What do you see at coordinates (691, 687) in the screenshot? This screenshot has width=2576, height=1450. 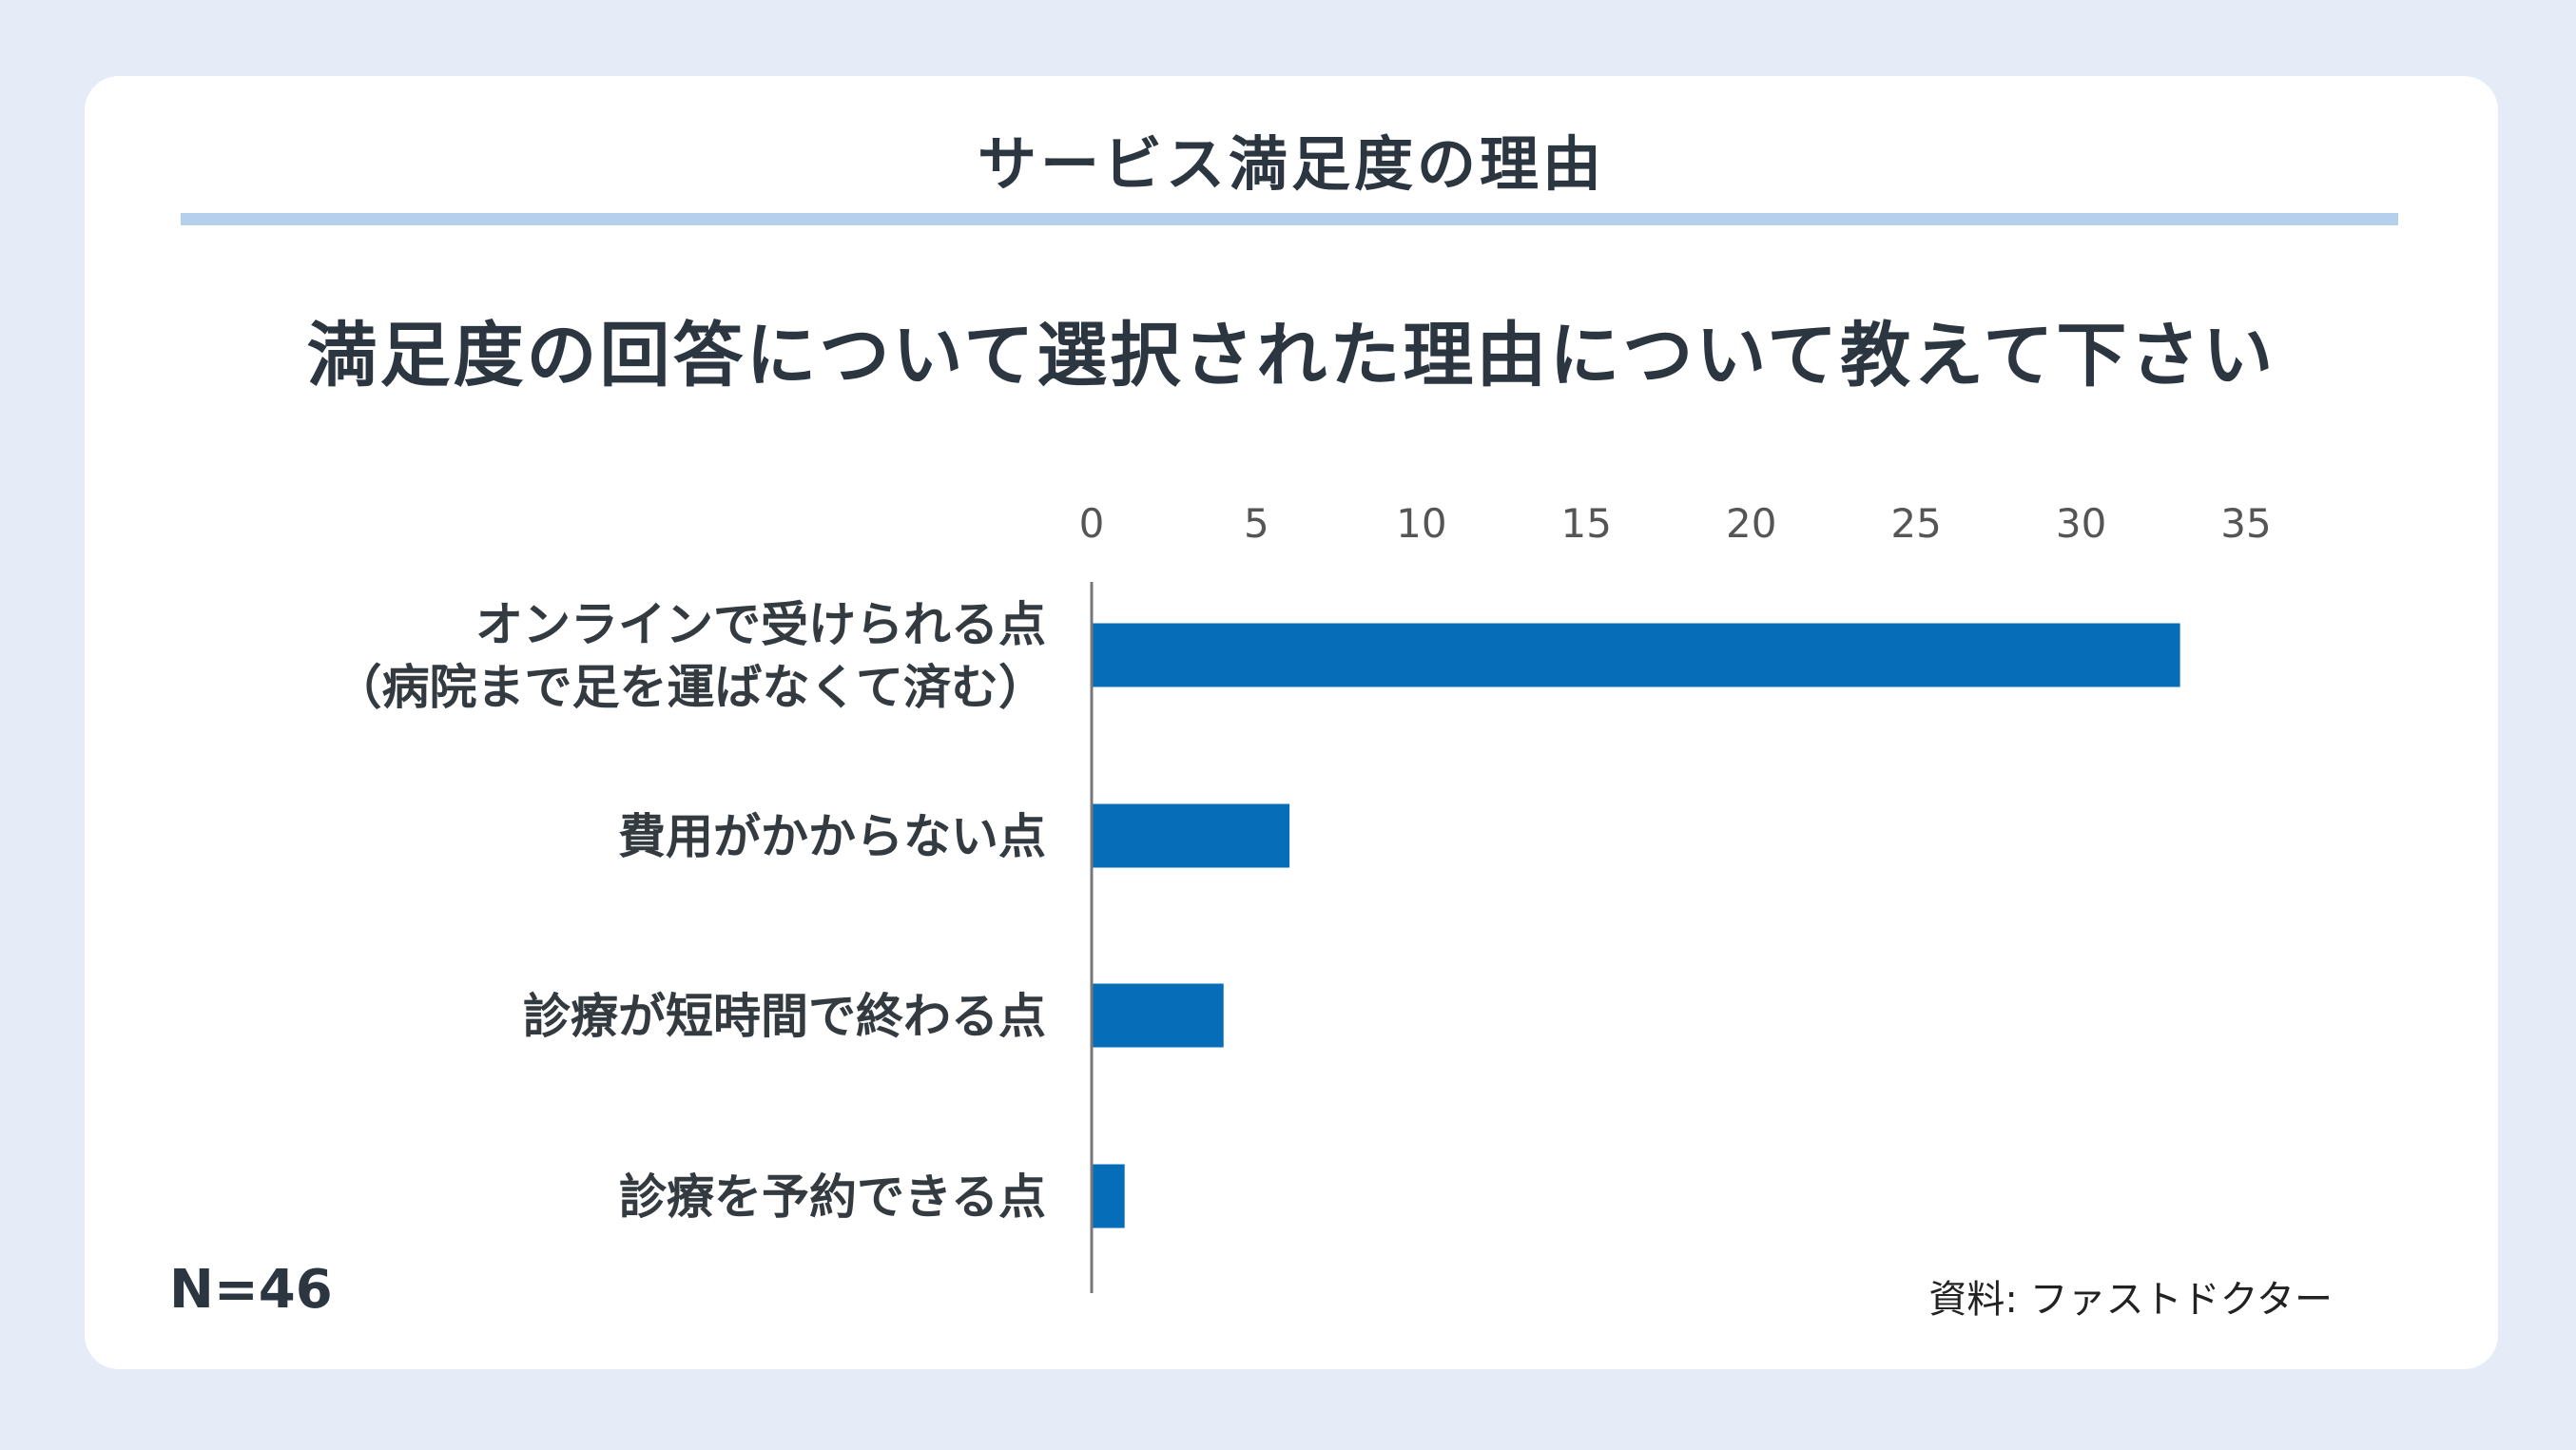 I see `category-label: （病院まで足を運ばなくて済む）` at bounding box center [691, 687].